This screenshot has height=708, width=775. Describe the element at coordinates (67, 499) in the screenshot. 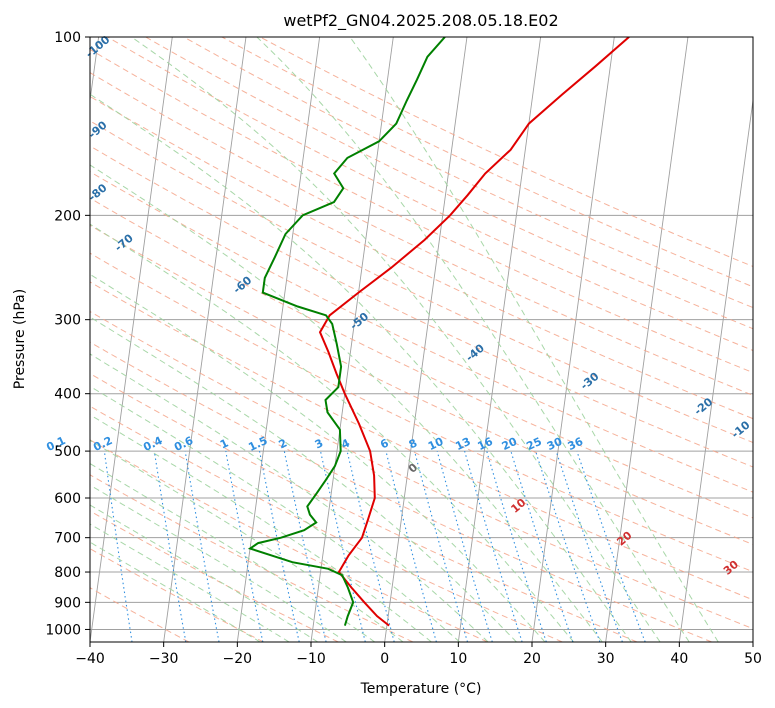

I see `y-tick-label: 600` at that location.